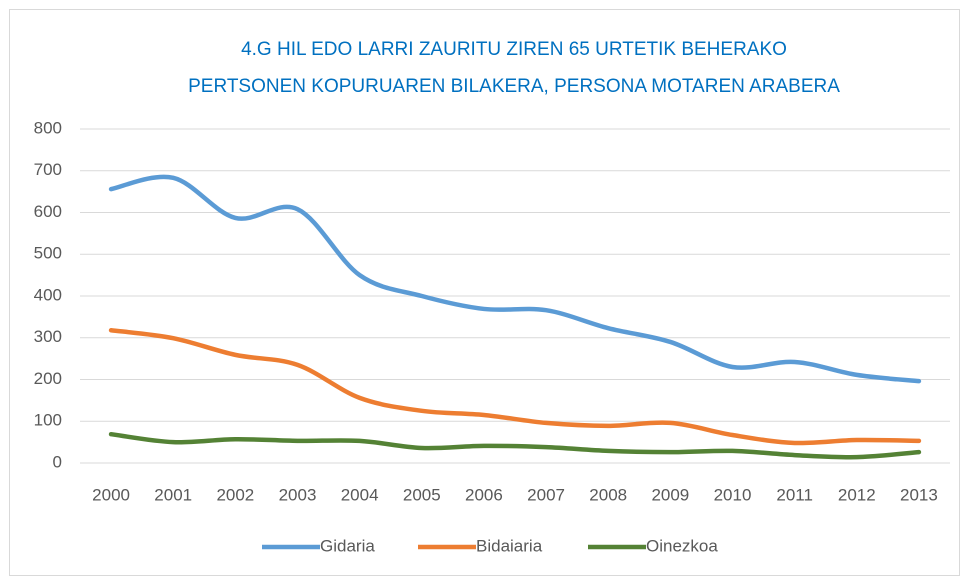  I want to click on legend-label: Bidaiaria, so click(509, 545).